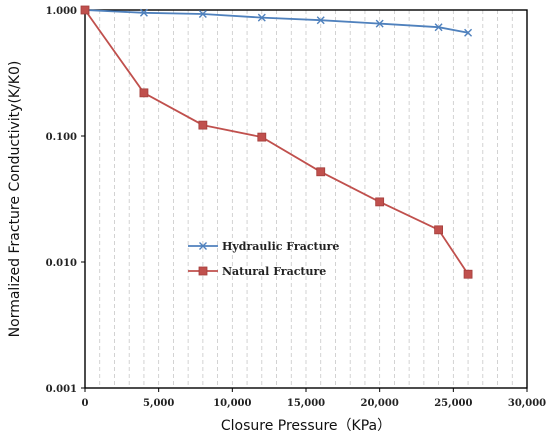 This screenshot has width=550, height=438. I want to click on x-tick-label: 15,000, so click(306, 403).